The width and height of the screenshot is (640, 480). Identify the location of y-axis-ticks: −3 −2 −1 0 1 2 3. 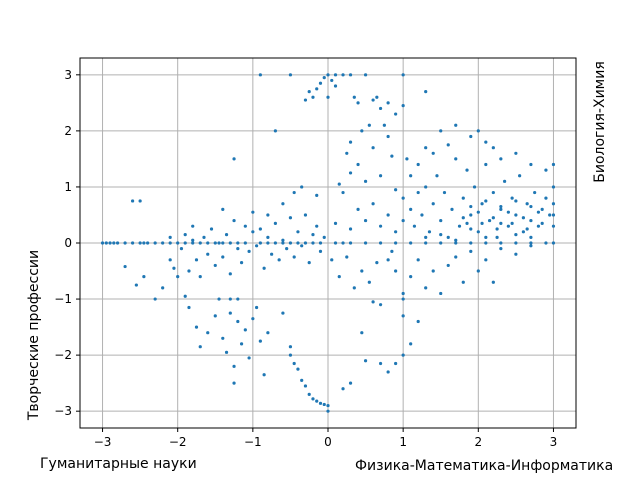
(67, 243).